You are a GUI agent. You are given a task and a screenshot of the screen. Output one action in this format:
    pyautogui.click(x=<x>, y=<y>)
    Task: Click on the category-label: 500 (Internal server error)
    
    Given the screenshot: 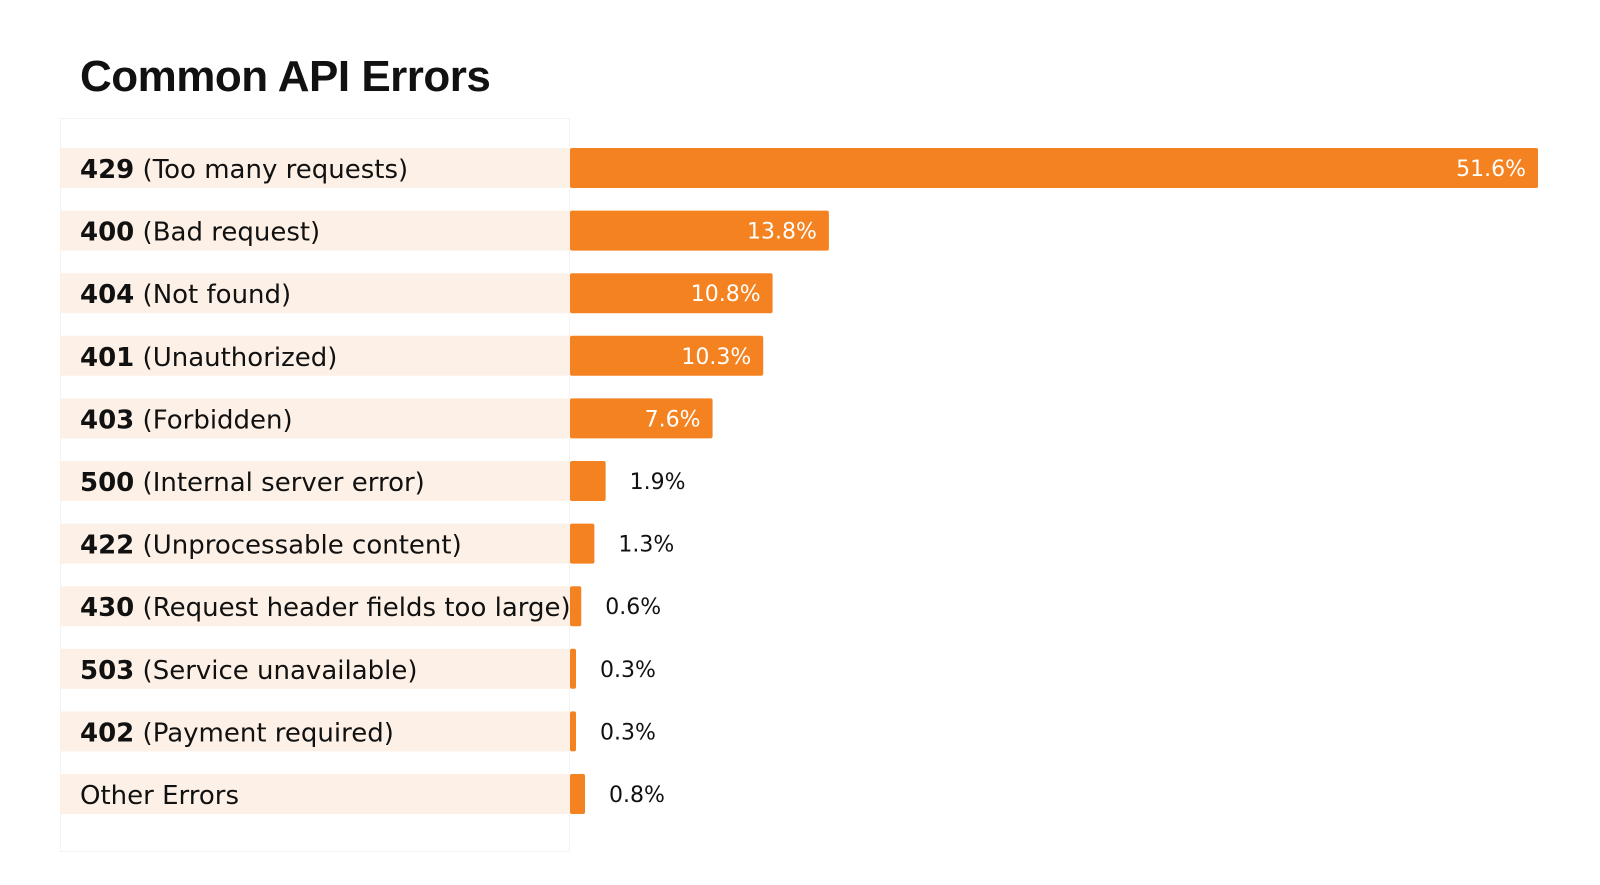 What is the action you would take?
    pyautogui.click(x=252, y=483)
    